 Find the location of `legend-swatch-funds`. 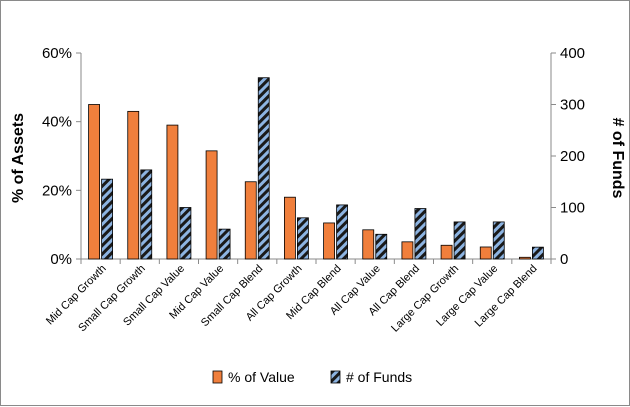

legend-swatch-funds is located at coordinates (335, 377).